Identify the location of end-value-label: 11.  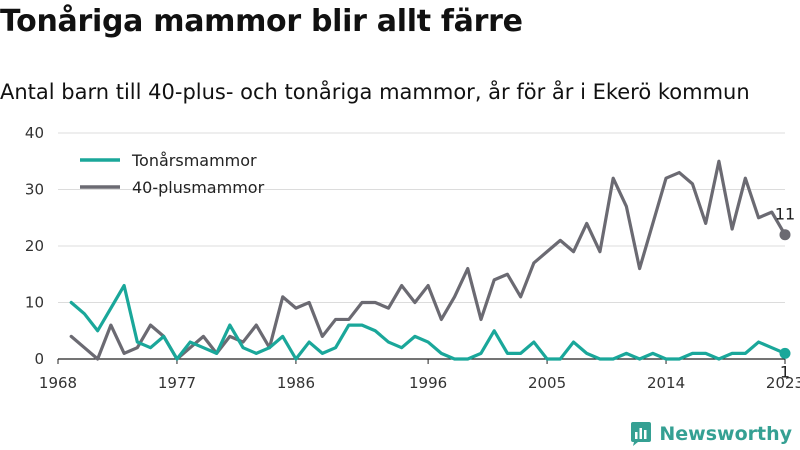
(785, 214).